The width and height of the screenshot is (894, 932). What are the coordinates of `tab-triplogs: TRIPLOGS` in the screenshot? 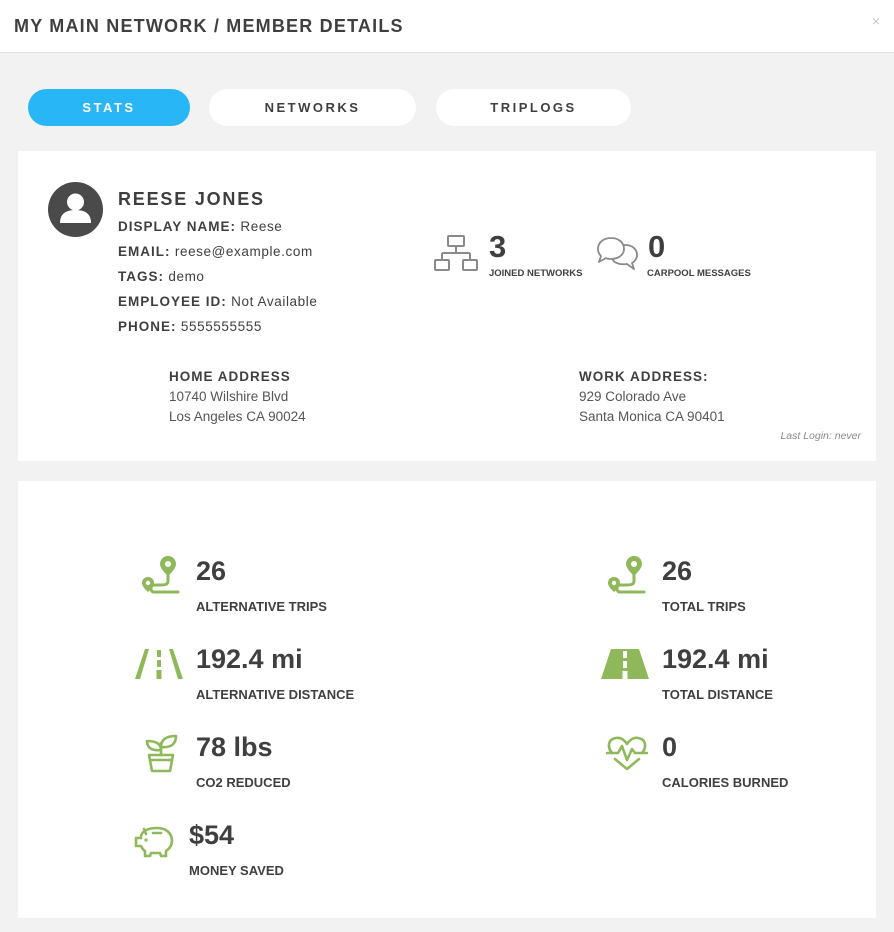 It's located at (533, 107).